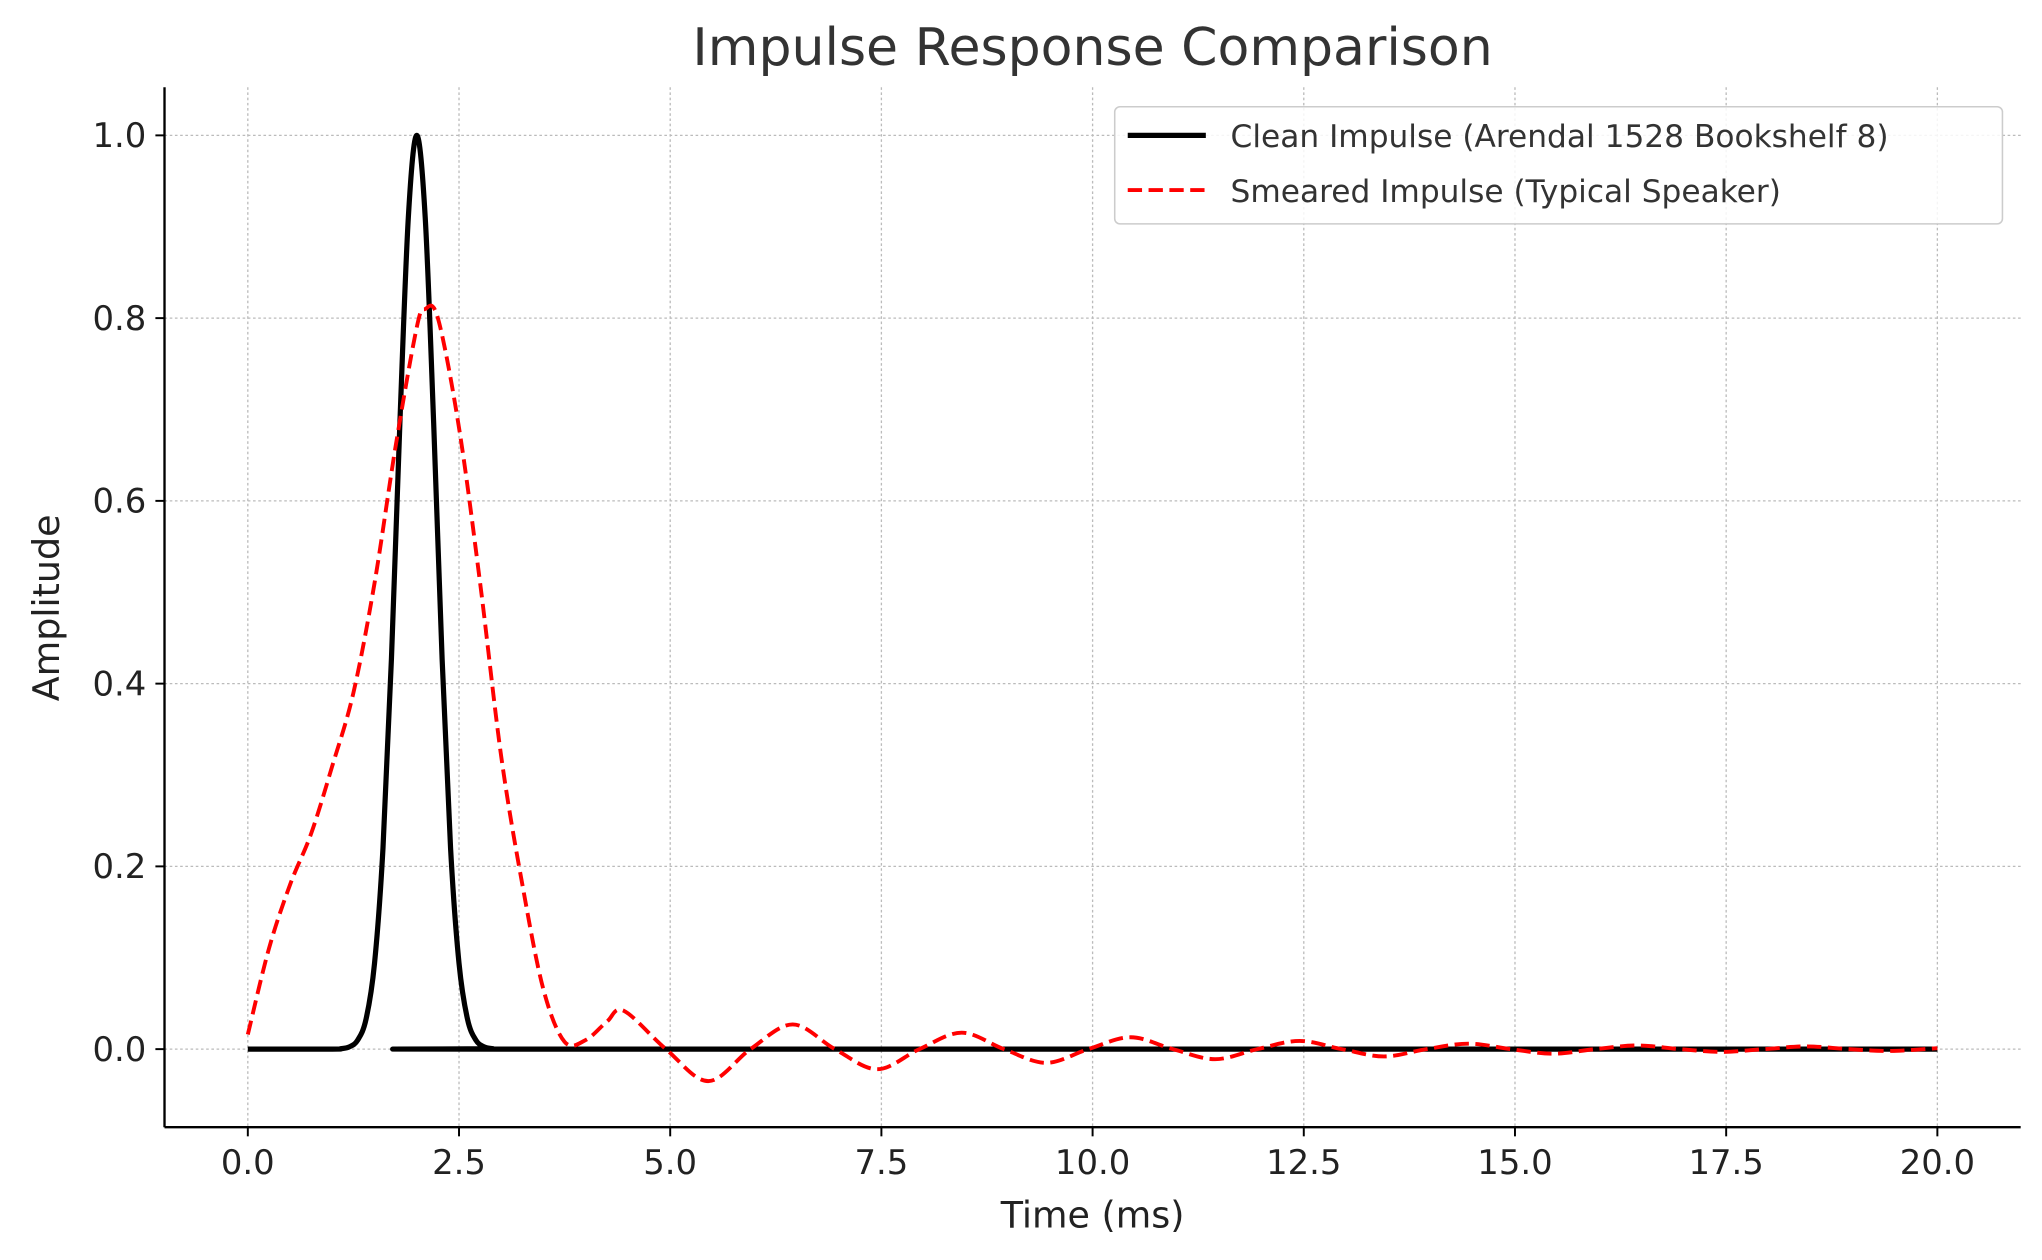  I want to click on x-axis-label: Time (ms), so click(1092, 1214).